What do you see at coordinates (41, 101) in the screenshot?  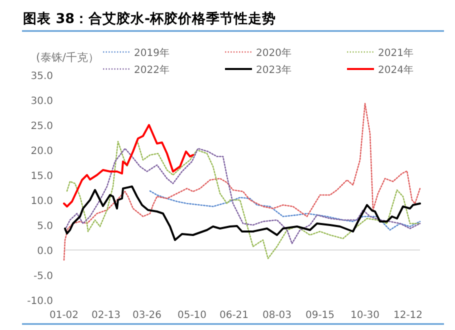 I see `y-tick-label: 30.0` at bounding box center [41, 101].